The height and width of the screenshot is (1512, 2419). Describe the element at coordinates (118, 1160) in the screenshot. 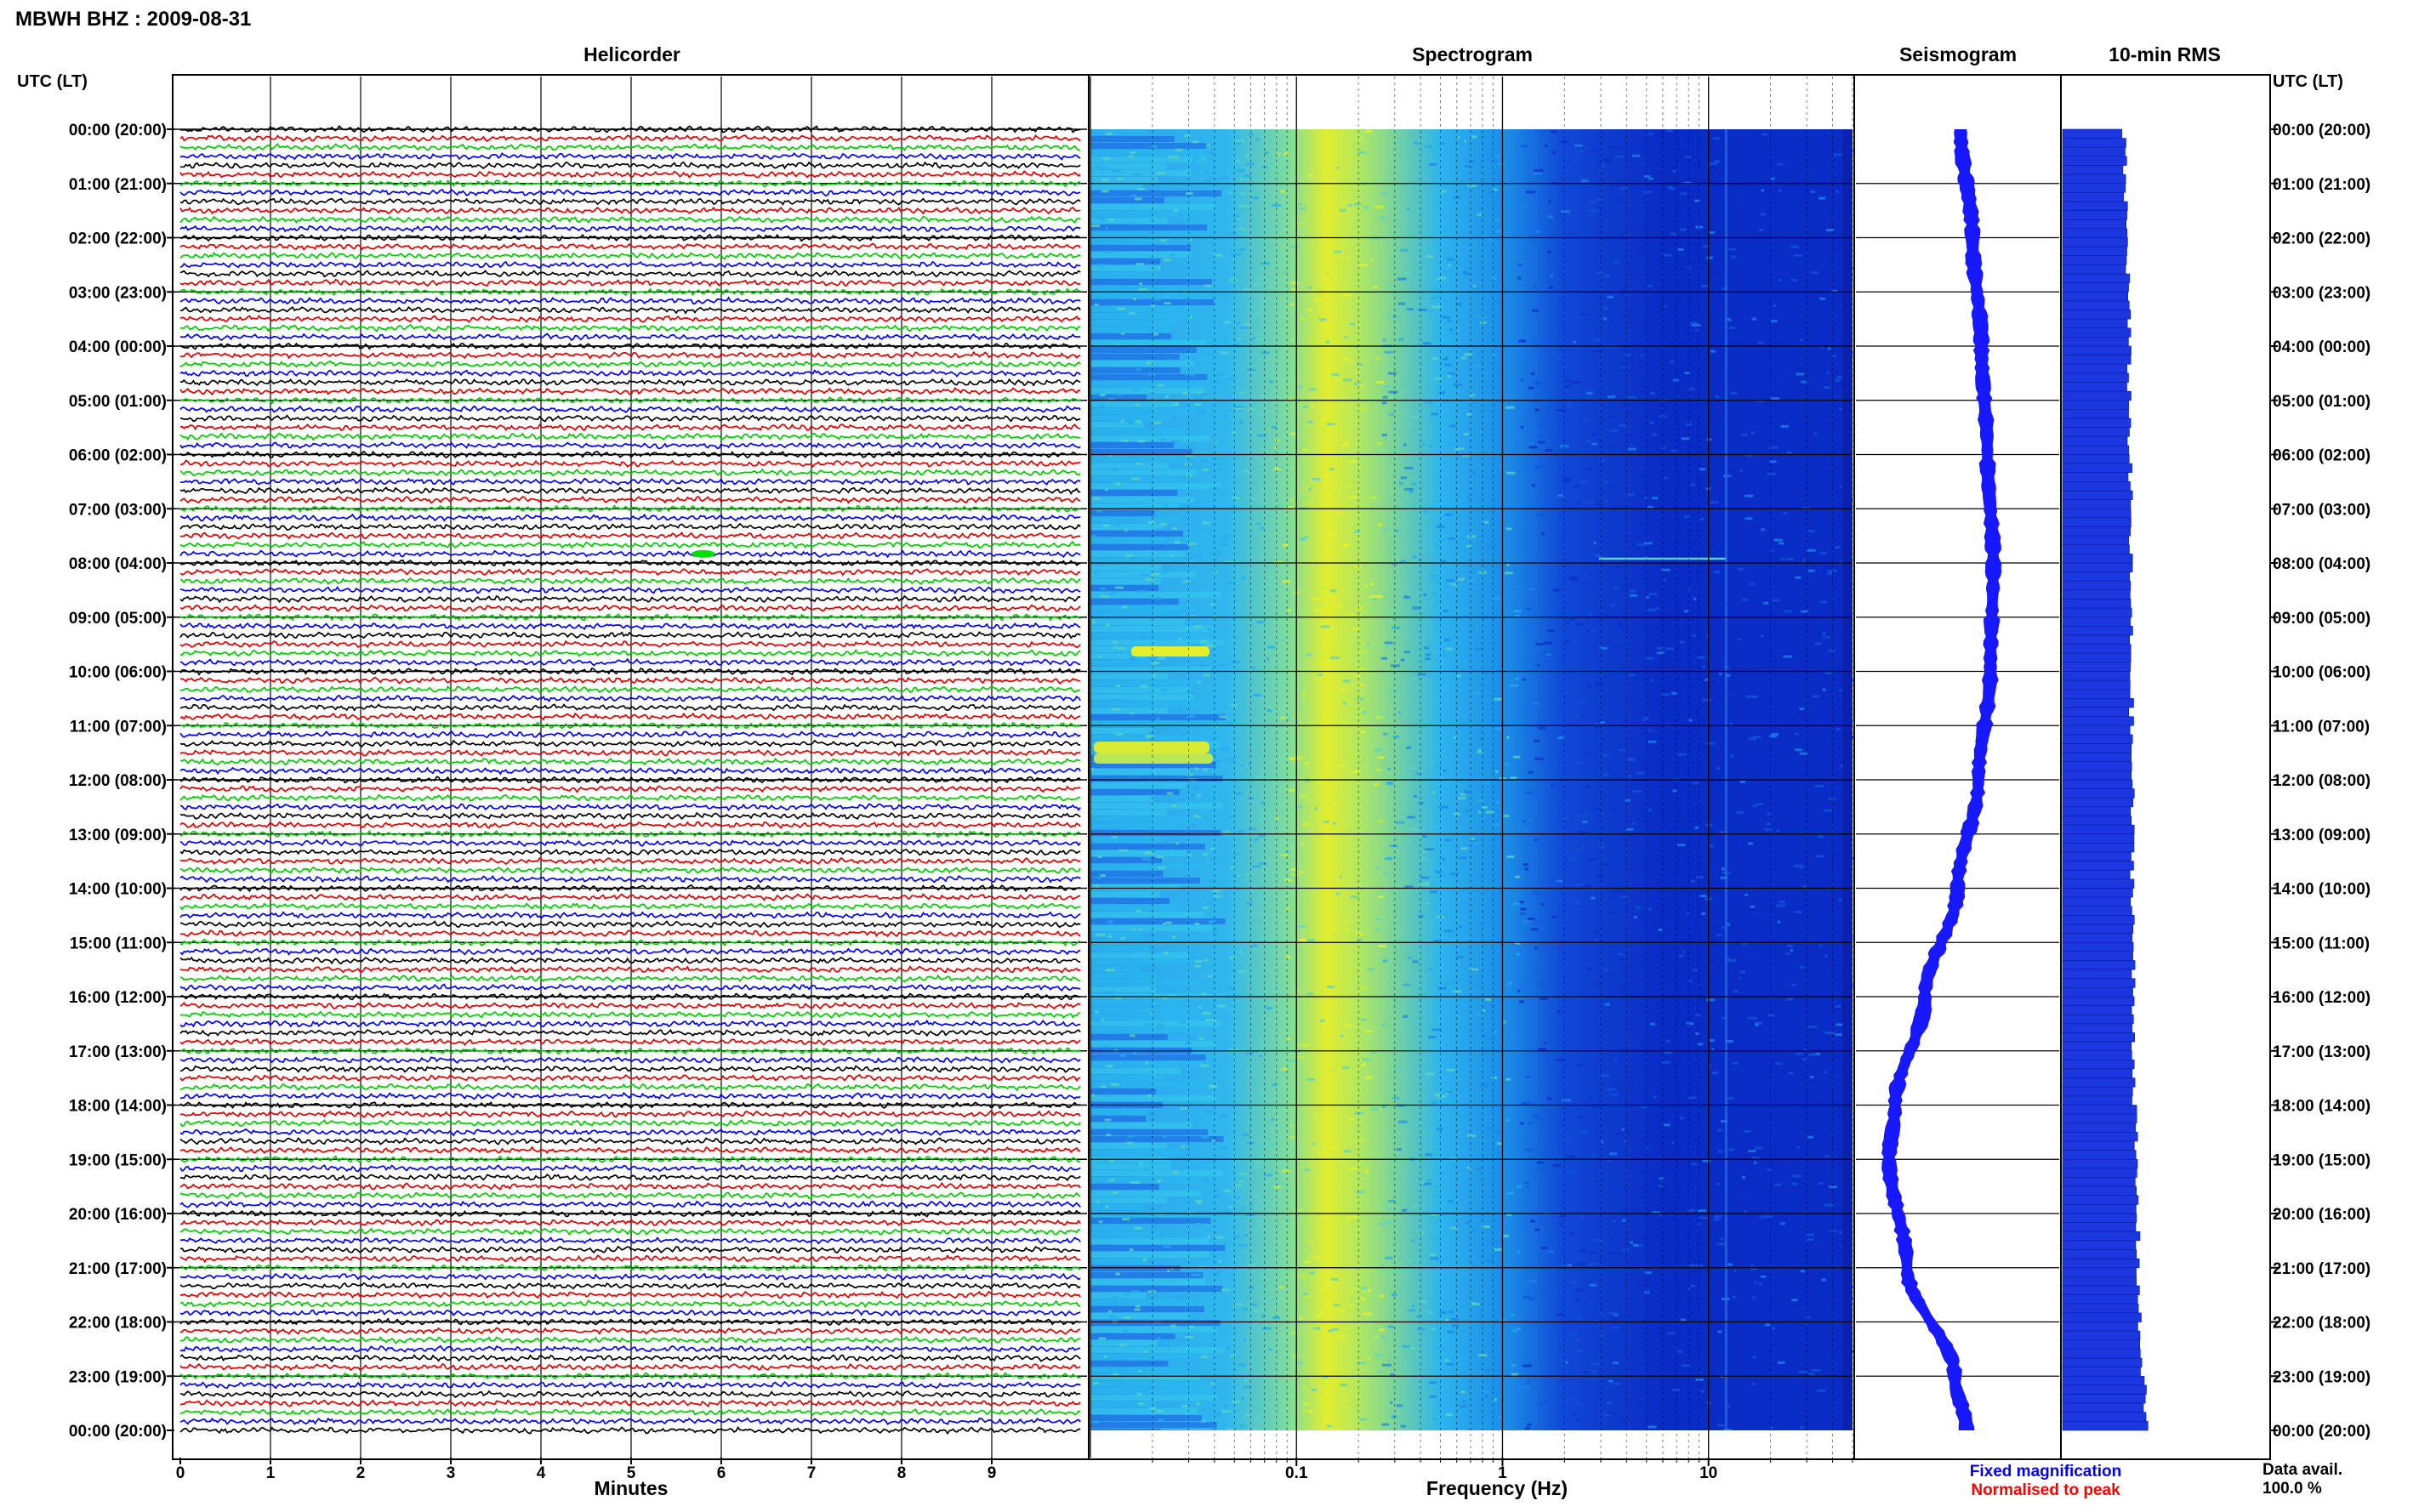

I see `time-label-left: 19:00 (15:00)` at that location.